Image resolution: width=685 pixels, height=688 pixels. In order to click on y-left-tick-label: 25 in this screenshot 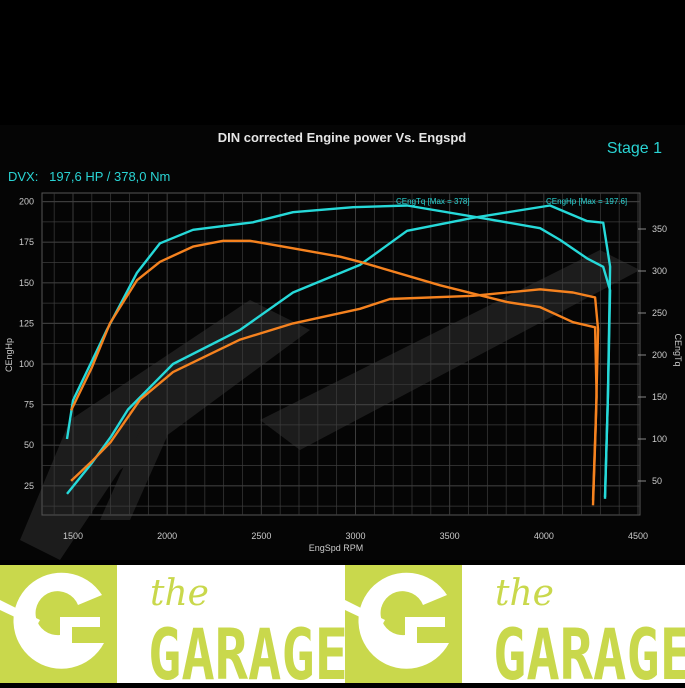, I will do `click(29, 486)`.